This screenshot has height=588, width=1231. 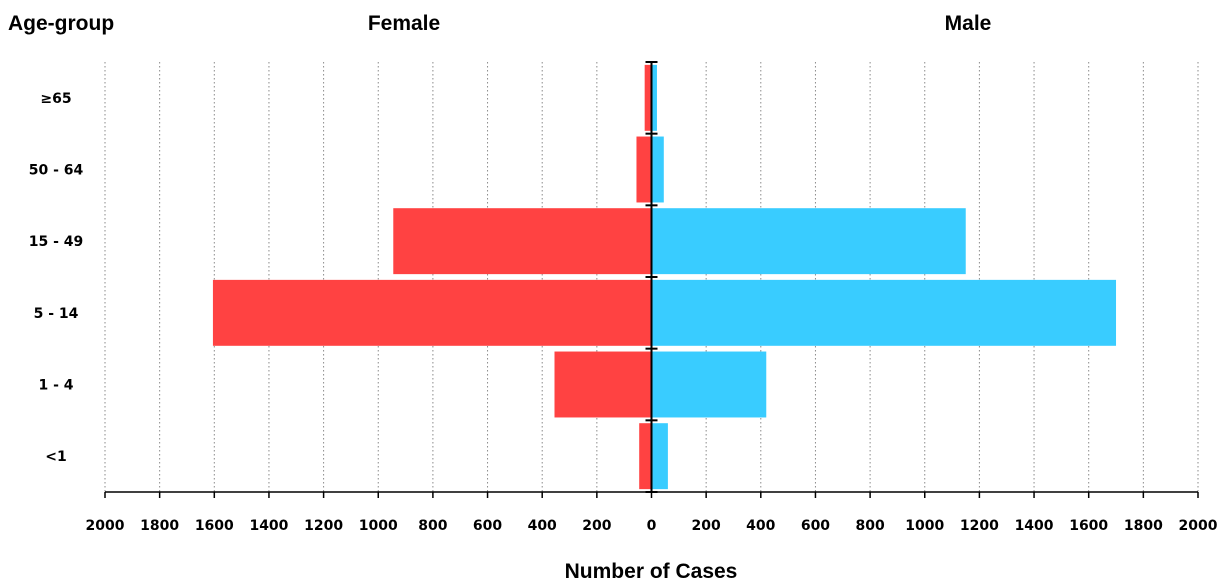 What do you see at coordinates (55, 386) in the screenshot?
I see `category-label: 1 - 4` at bounding box center [55, 386].